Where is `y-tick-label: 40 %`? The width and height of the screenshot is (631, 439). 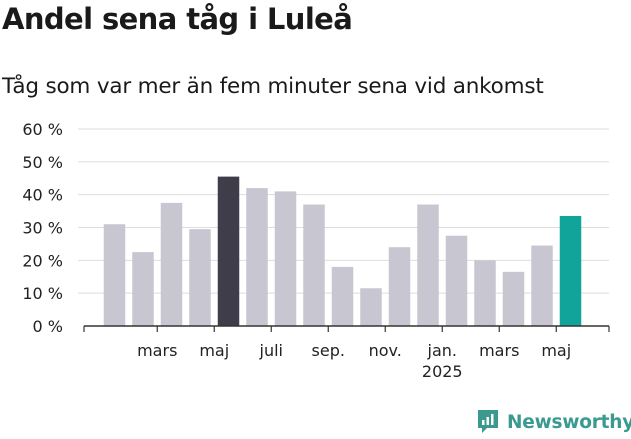
y-tick-label: 40 % is located at coordinates (42, 195).